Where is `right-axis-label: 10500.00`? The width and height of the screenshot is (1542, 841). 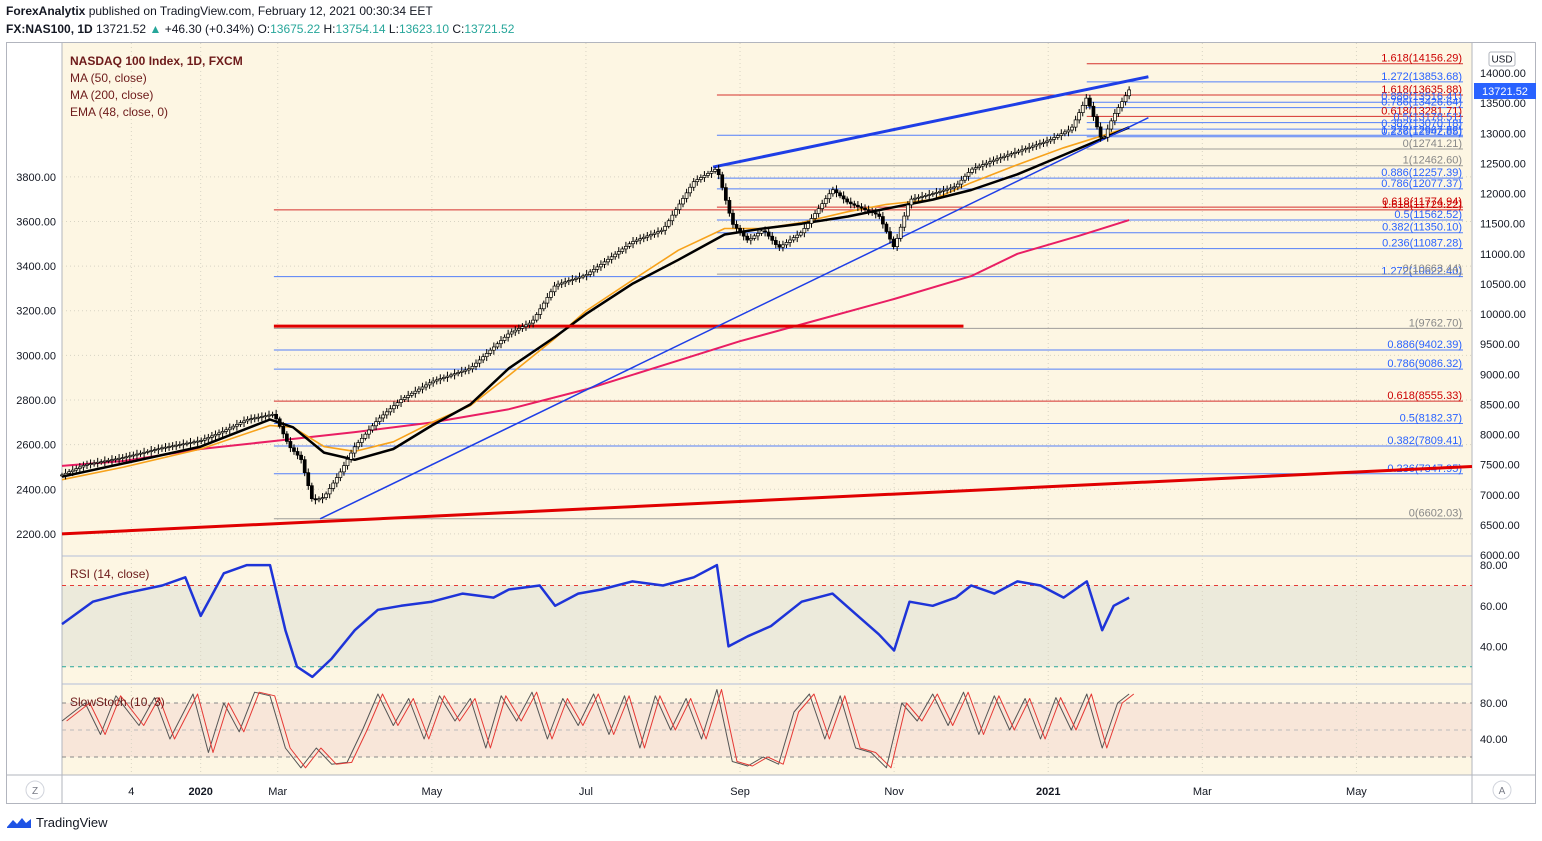
right-axis-label: 10500.00 is located at coordinates (1503, 285).